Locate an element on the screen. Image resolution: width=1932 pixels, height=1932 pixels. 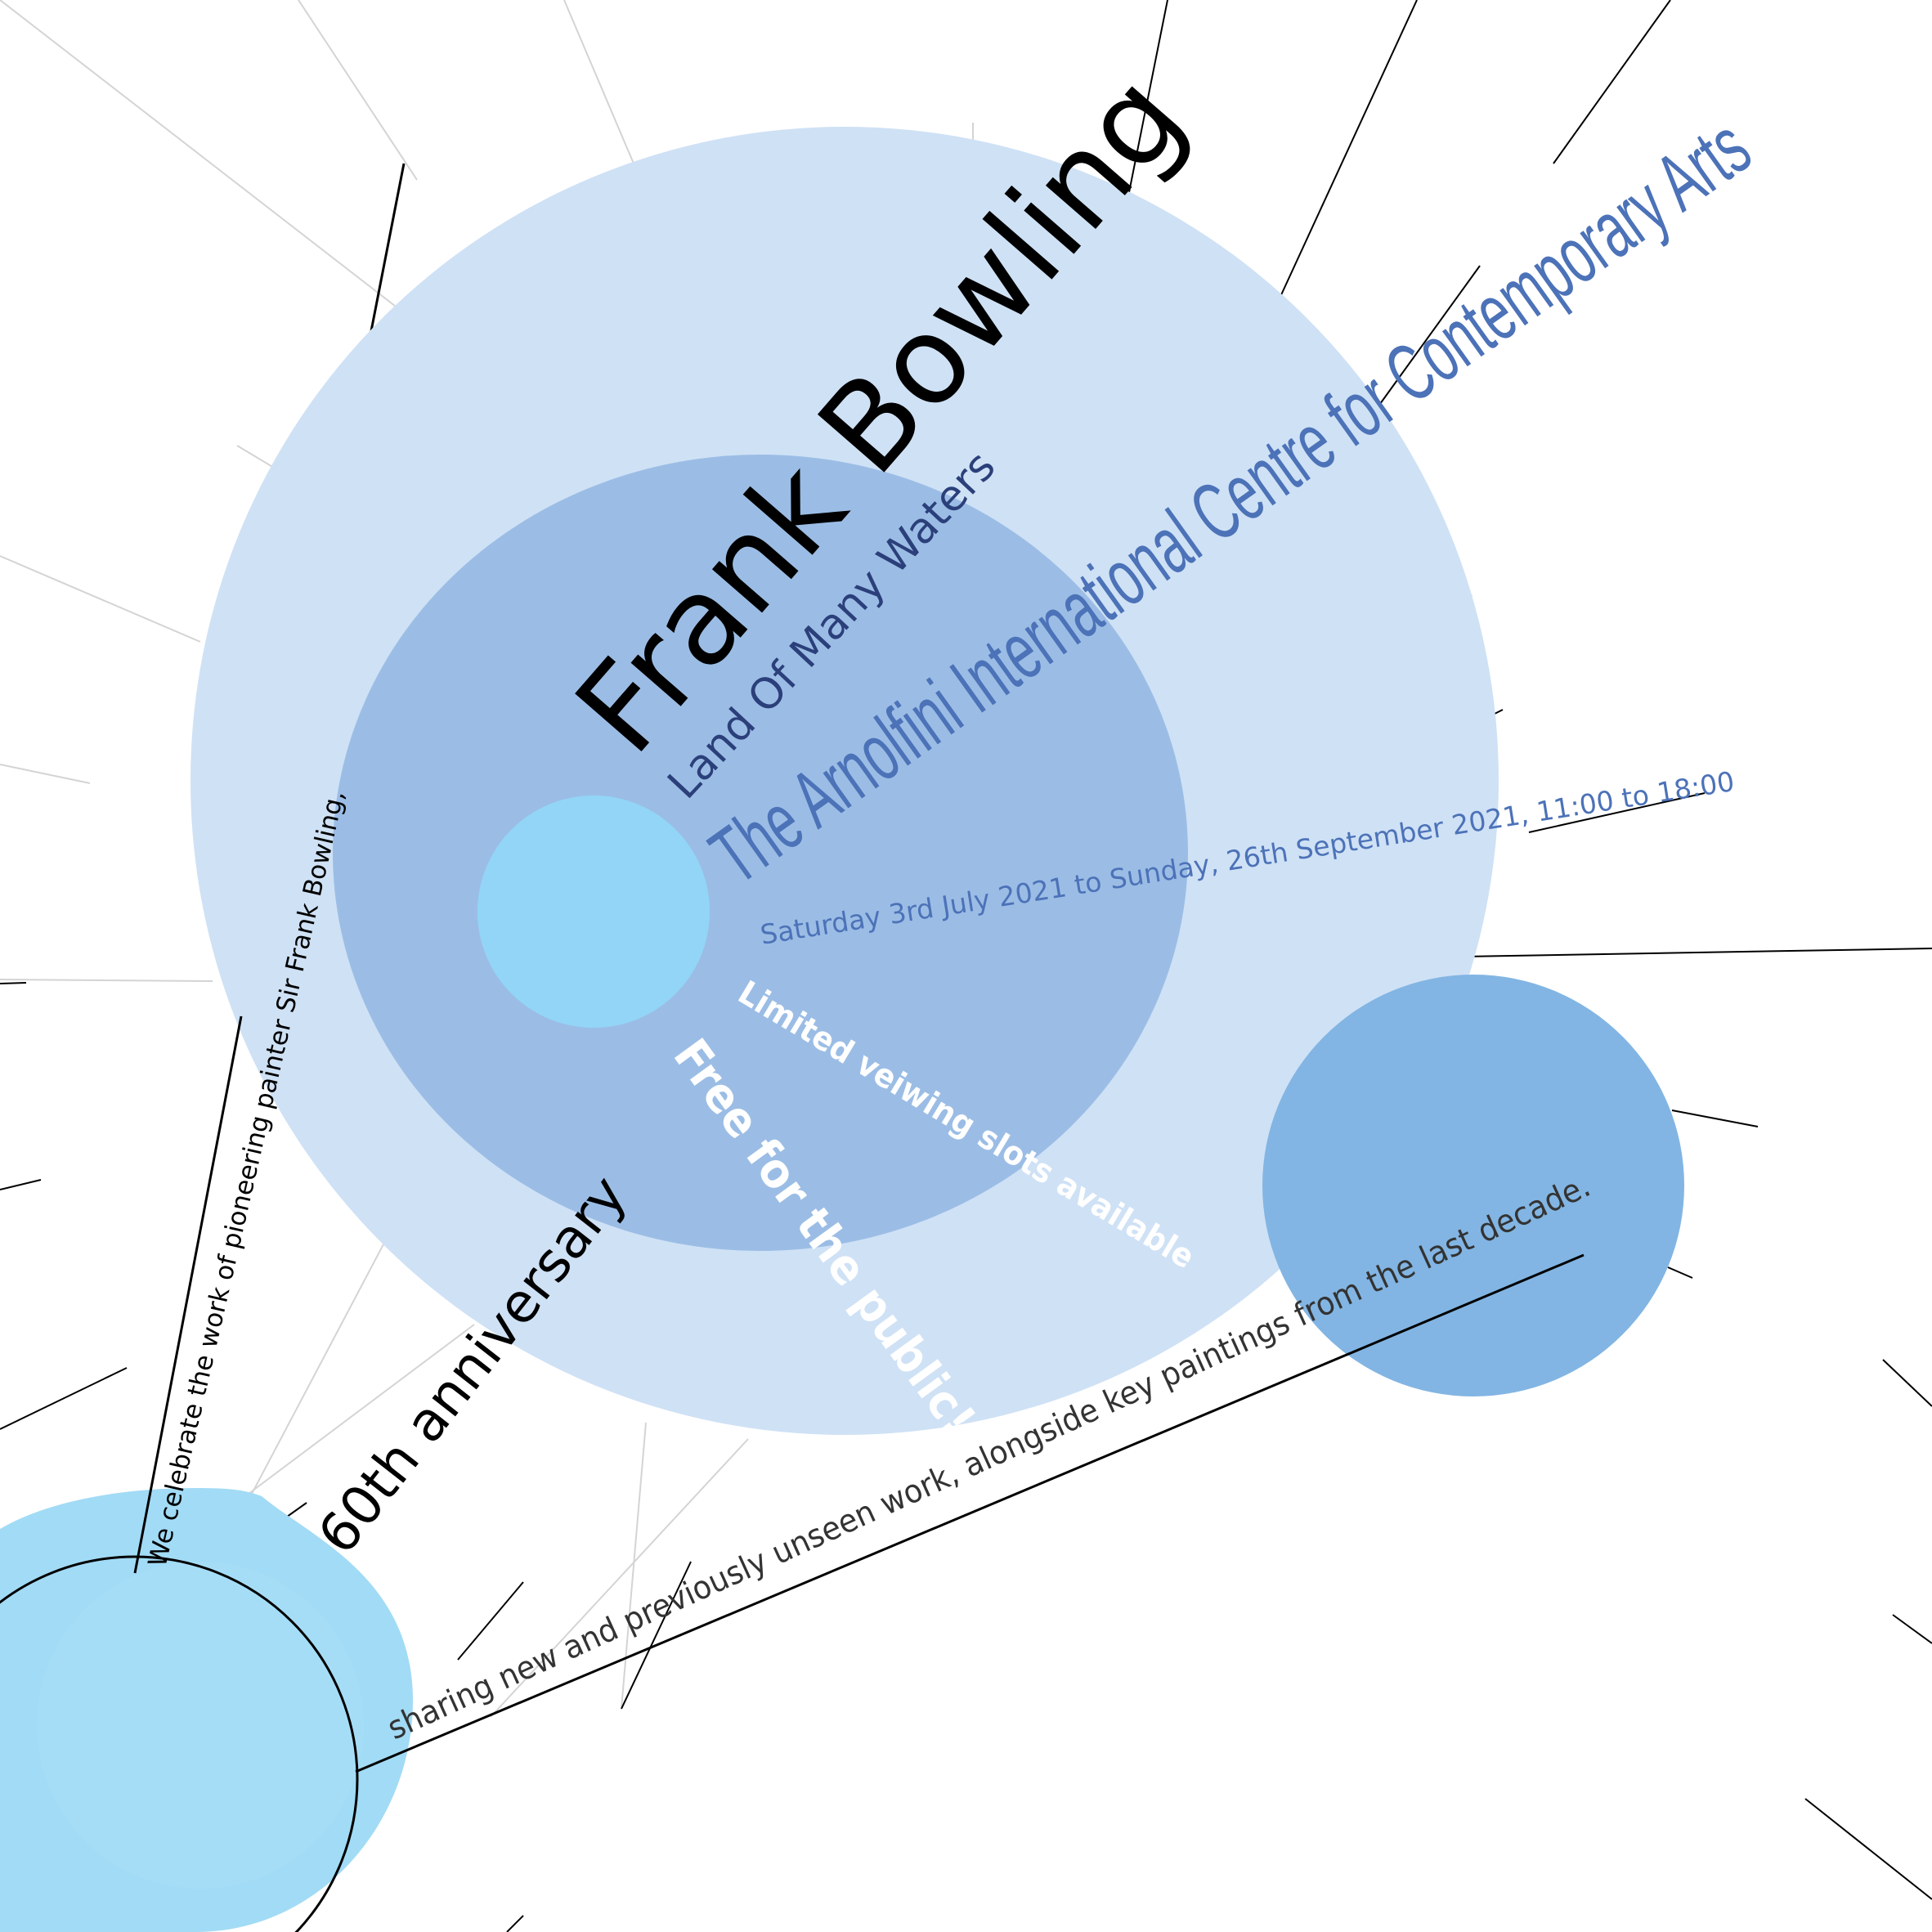
connector-line-upper is located at coordinates (188, 1294).